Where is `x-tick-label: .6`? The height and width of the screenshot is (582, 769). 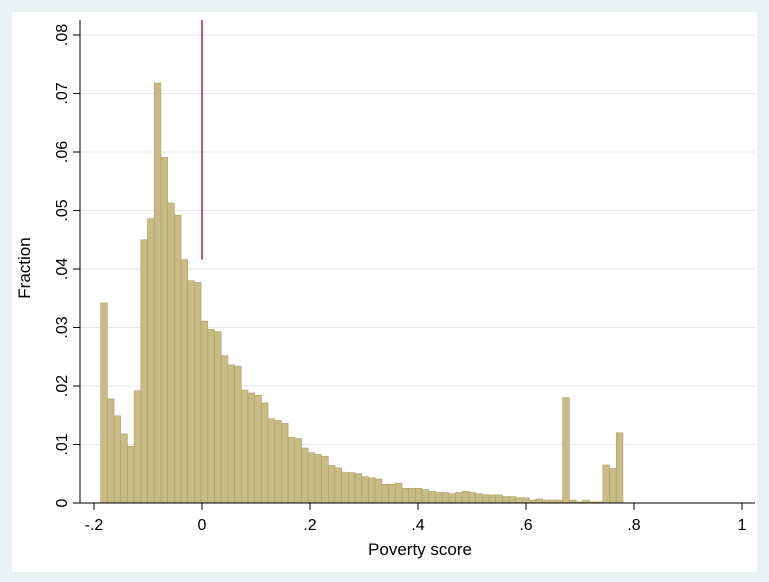 x-tick-label: .6 is located at coordinates (525, 525).